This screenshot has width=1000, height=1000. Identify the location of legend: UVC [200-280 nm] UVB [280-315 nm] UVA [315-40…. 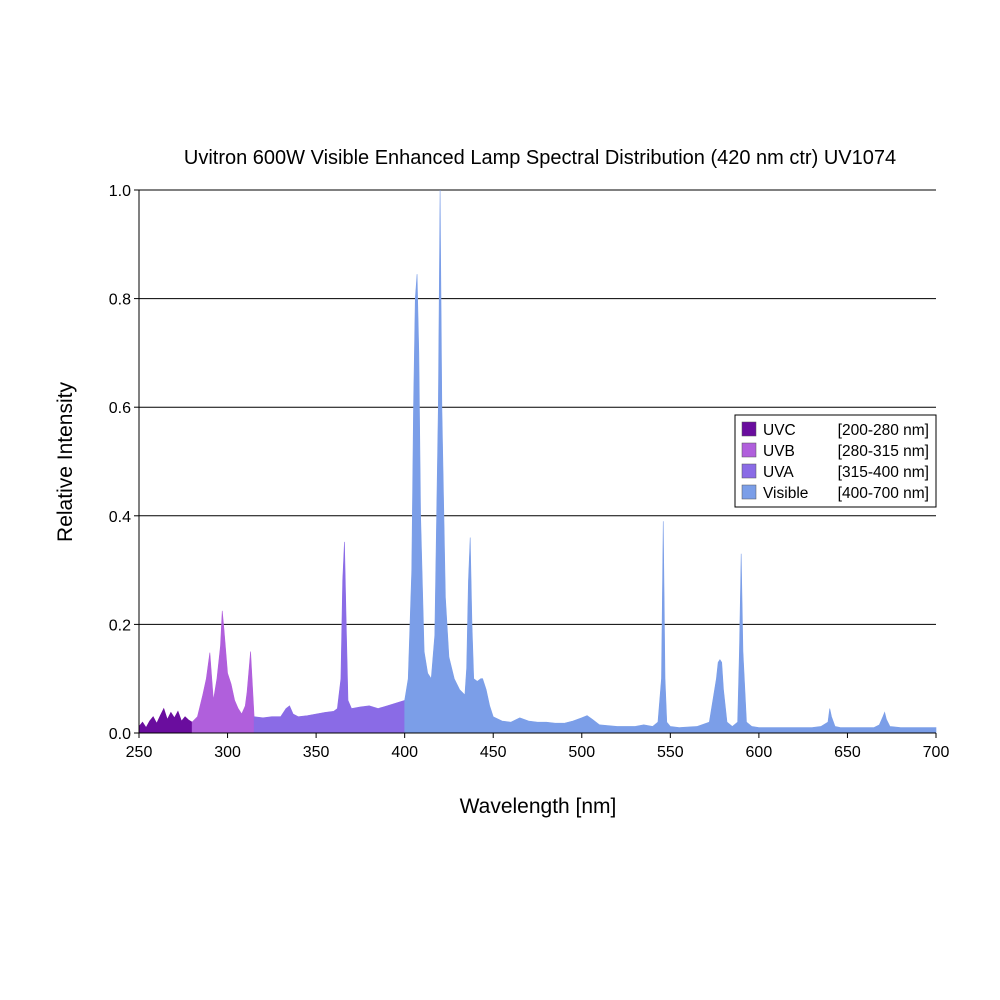
(835, 461).